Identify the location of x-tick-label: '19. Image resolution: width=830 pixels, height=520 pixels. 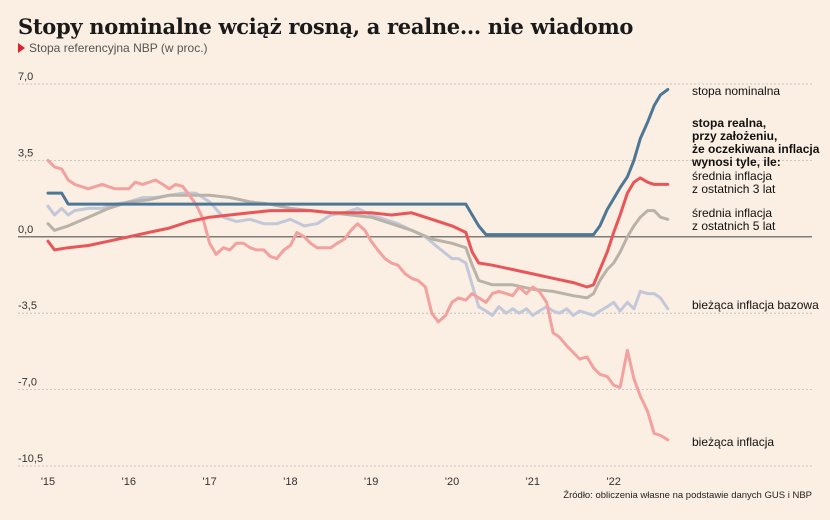
(371, 482).